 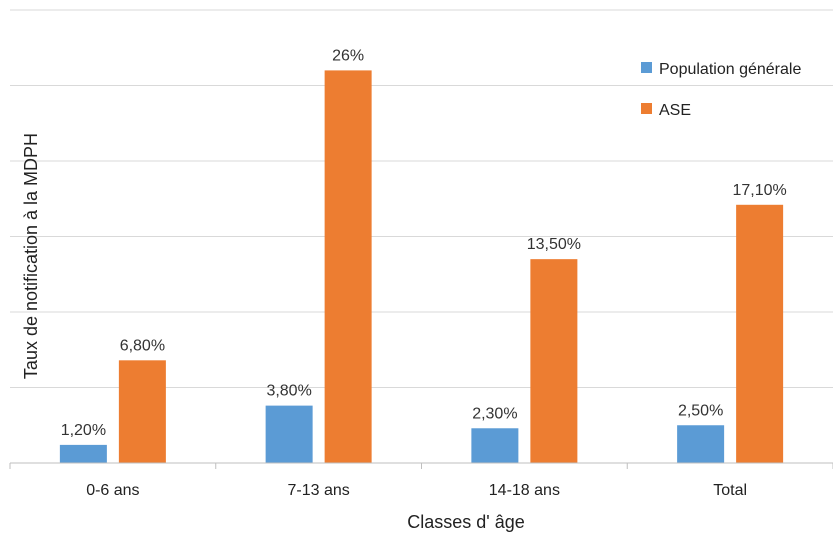 What do you see at coordinates (646, 67) in the screenshot?
I see `legend-swatch-population-generale` at bounding box center [646, 67].